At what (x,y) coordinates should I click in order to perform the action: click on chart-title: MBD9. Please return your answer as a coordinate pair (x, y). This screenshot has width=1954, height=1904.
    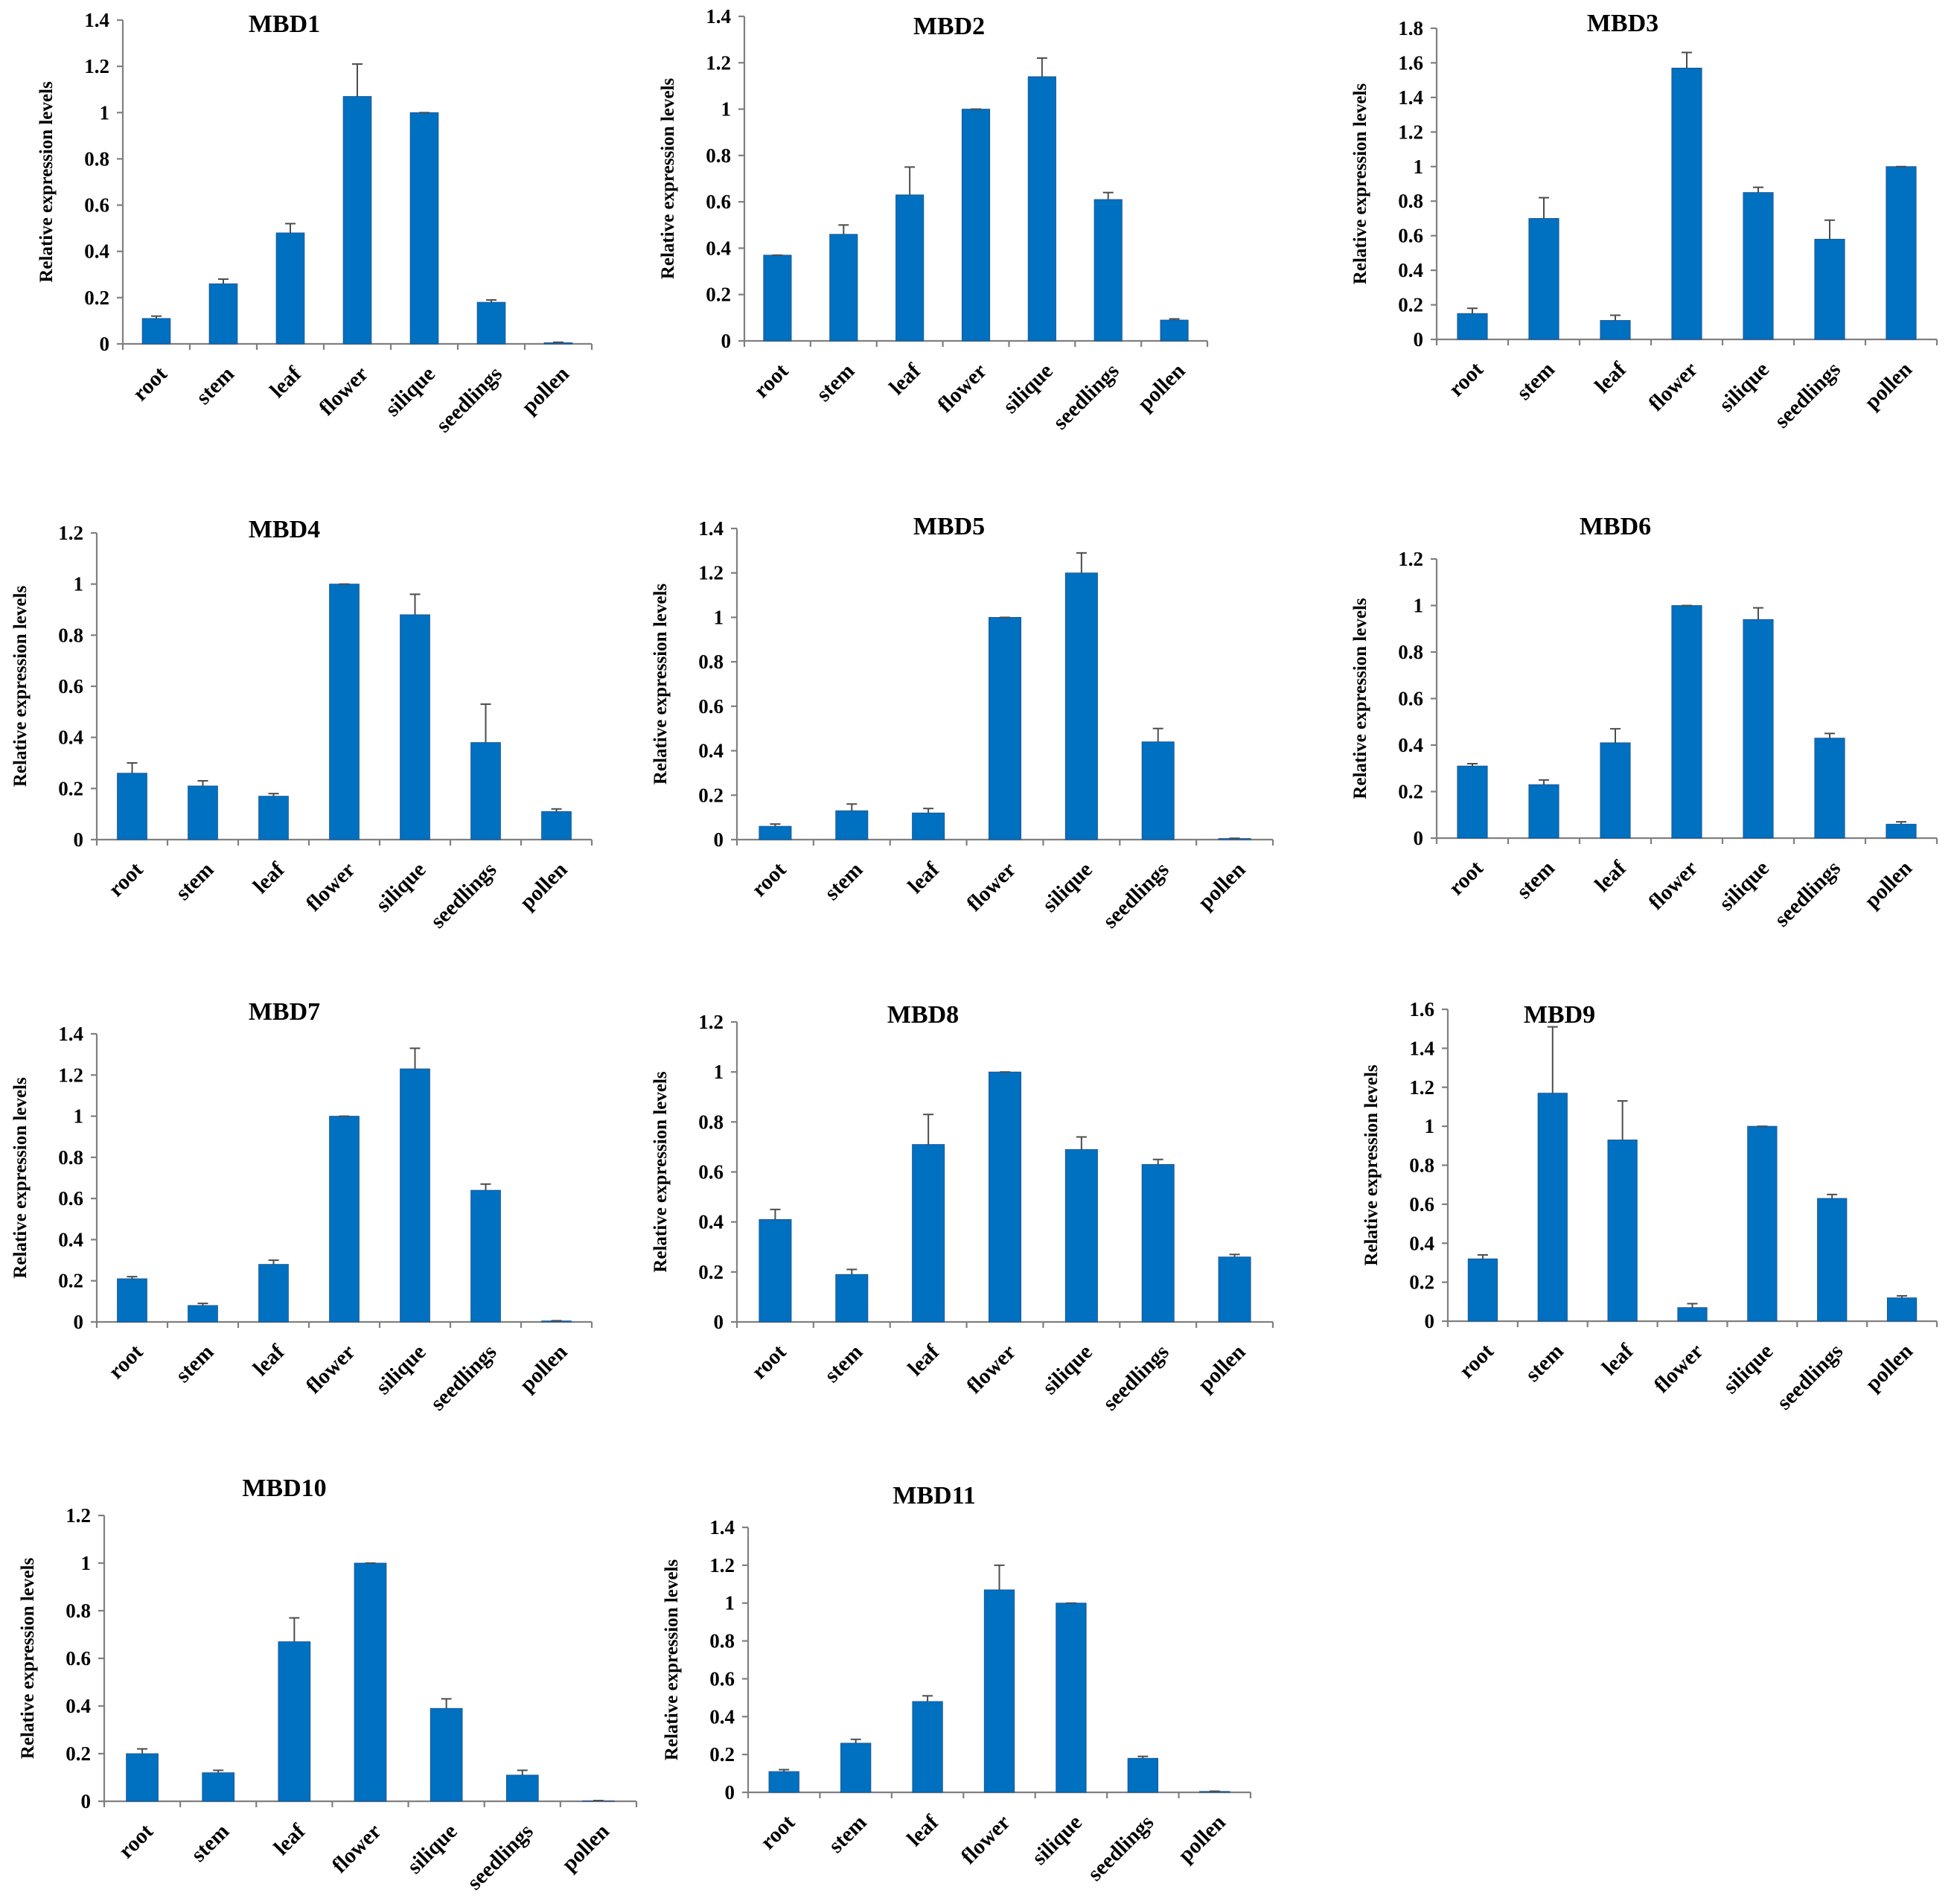
    Looking at the image, I should click on (1559, 1015).